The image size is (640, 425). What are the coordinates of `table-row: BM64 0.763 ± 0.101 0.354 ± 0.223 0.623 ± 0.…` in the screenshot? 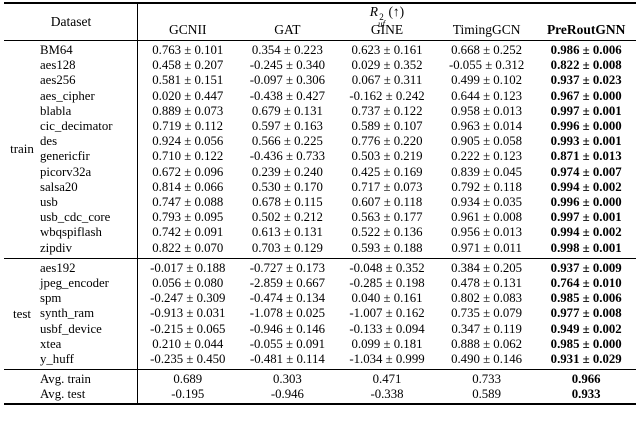 It's located at (320, 50).